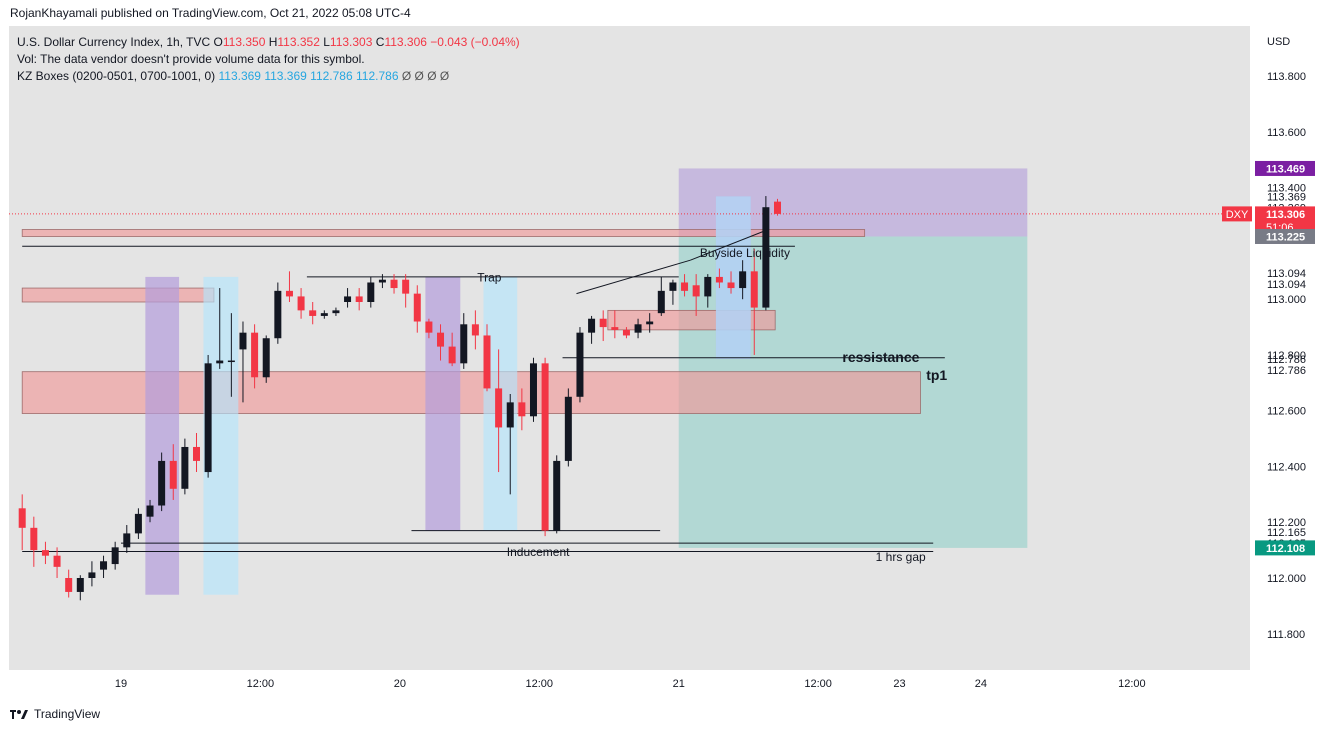  What do you see at coordinates (114, 42) in the screenshot?
I see `symbol-title: U.S. Dollar Currency Index, 1h, TVC` at bounding box center [114, 42].